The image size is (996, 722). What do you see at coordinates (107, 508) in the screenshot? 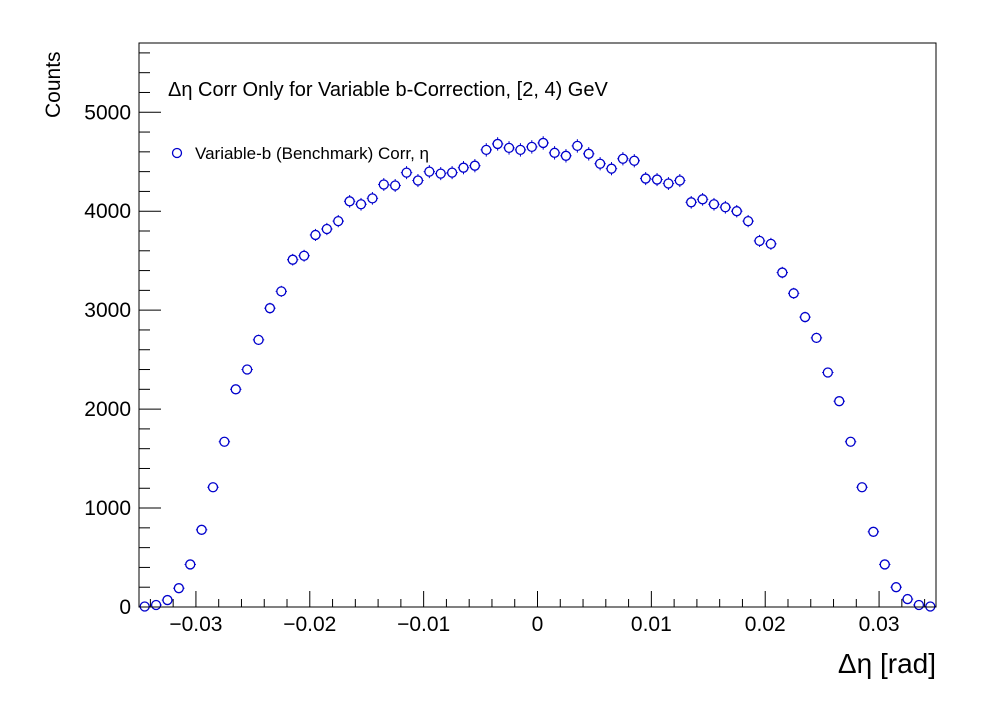
I see `y-tick-label: 1000` at bounding box center [107, 508].